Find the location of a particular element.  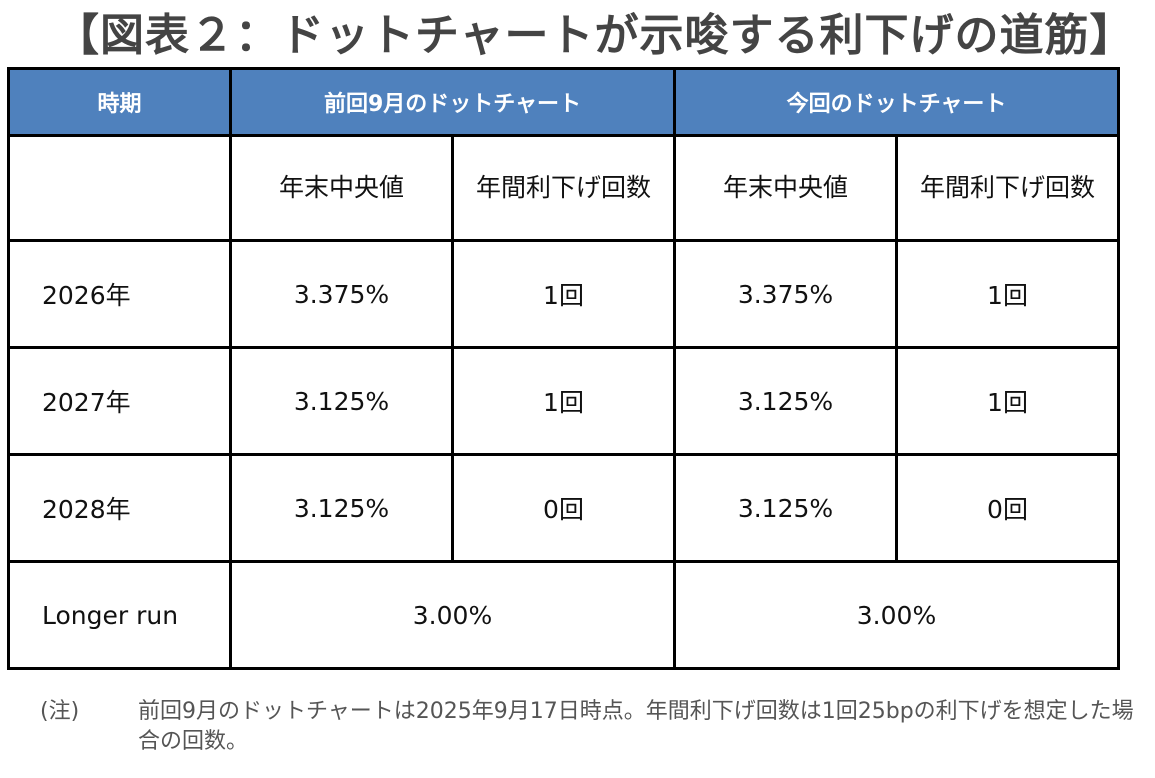

previous-median-cell: 3.375% is located at coordinates (341, 294).